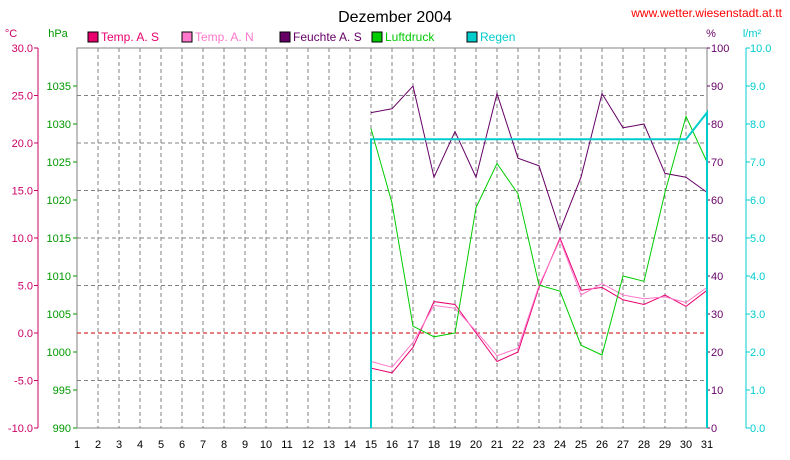  I want to click on humidity-tick-label: 90, so click(717, 87).